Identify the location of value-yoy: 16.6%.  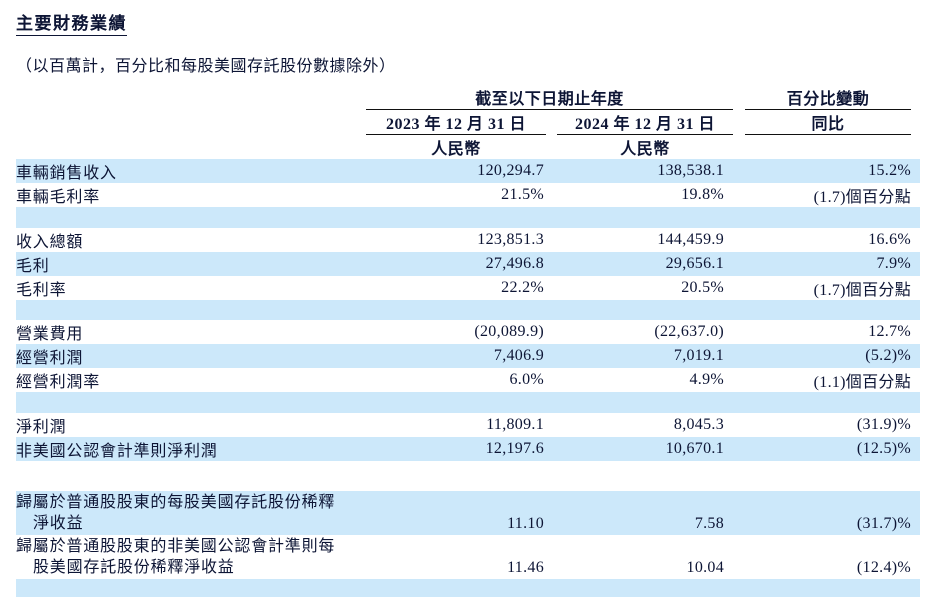
(890, 239).